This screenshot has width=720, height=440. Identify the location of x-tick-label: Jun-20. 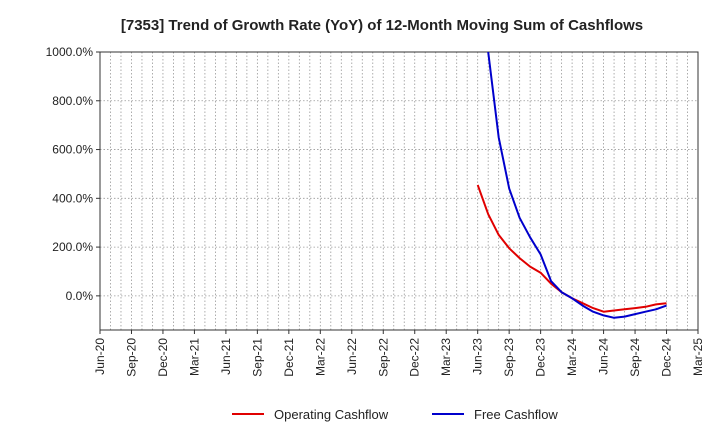
(100, 356).